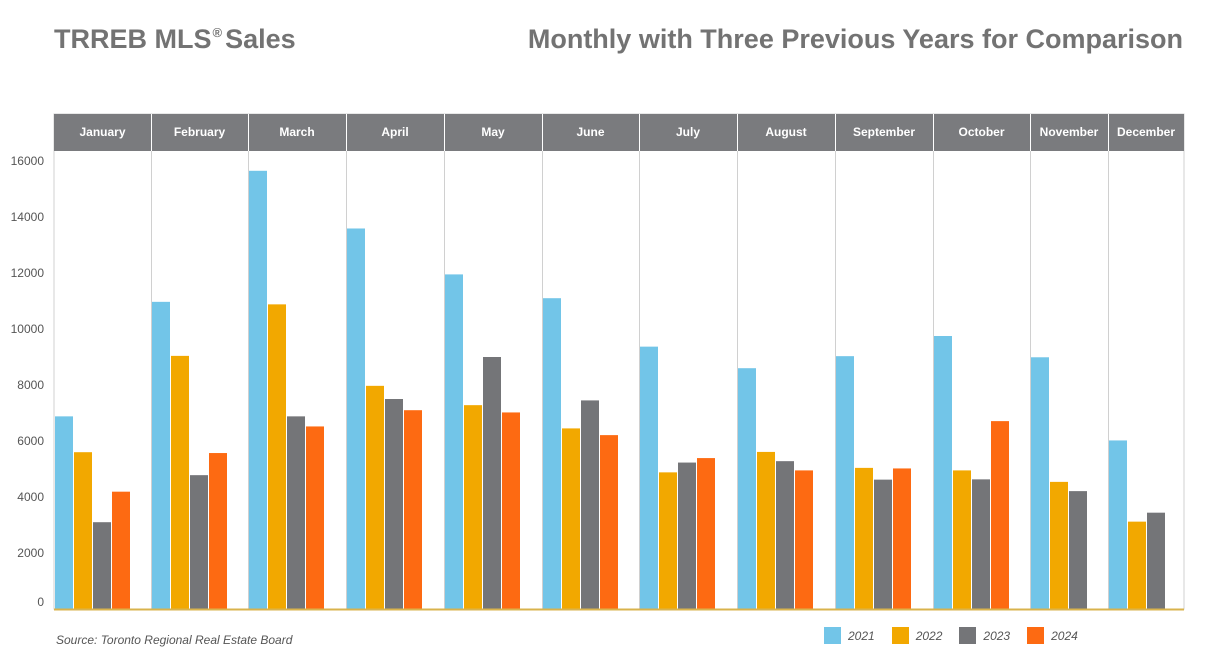 The height and width of the screenshot is (665, 1221). What do you see at coordinates (296, 132) in the screenshot?
I see `month-label: March` at bounding box center [296, 132].